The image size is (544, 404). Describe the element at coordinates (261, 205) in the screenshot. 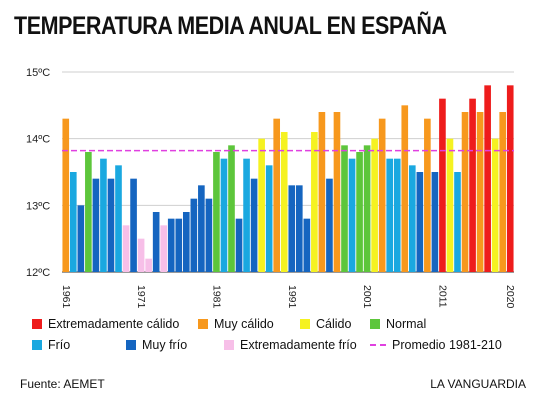

I see `bar-1987` at that location.